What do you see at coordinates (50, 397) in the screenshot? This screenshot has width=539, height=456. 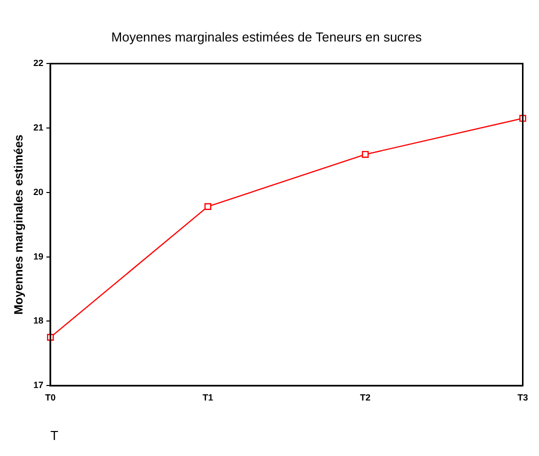 I see `x-tick-label: T0` at bounding box center [50, 397].